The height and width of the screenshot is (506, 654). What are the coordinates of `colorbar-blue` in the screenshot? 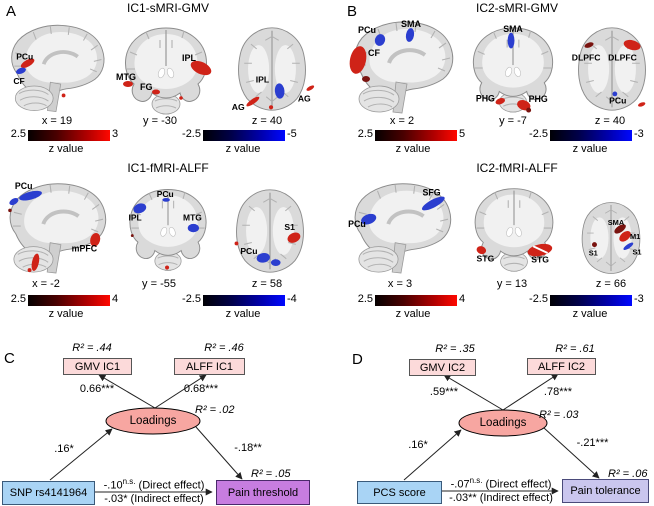 It's located at (244, 300).